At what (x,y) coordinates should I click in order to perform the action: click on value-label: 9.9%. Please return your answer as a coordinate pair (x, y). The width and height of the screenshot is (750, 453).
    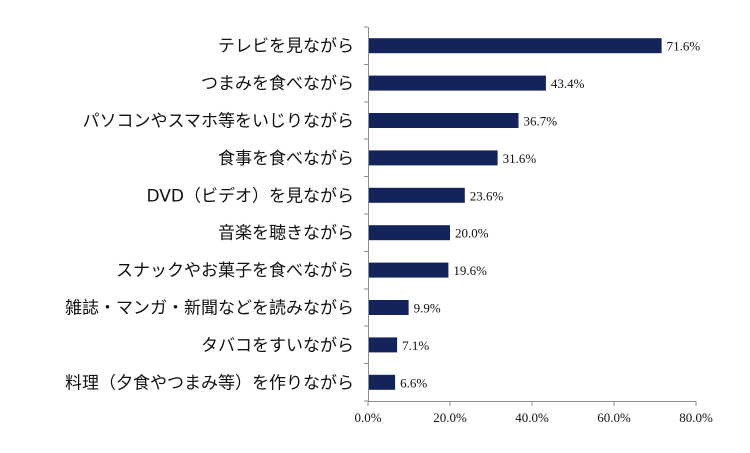
    Looking at the image, I should click on (427, 308).